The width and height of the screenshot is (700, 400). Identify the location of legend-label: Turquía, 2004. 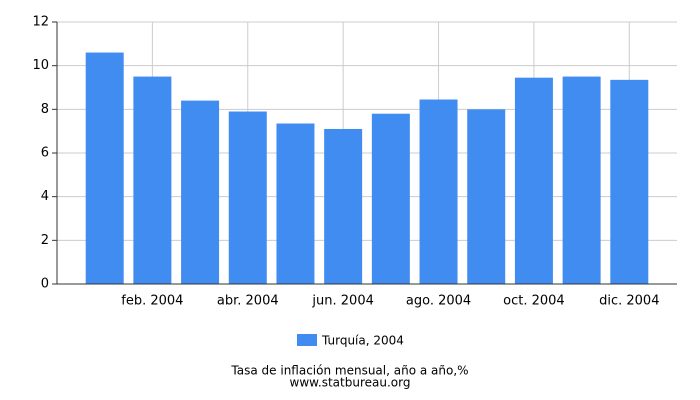
(362, 341).